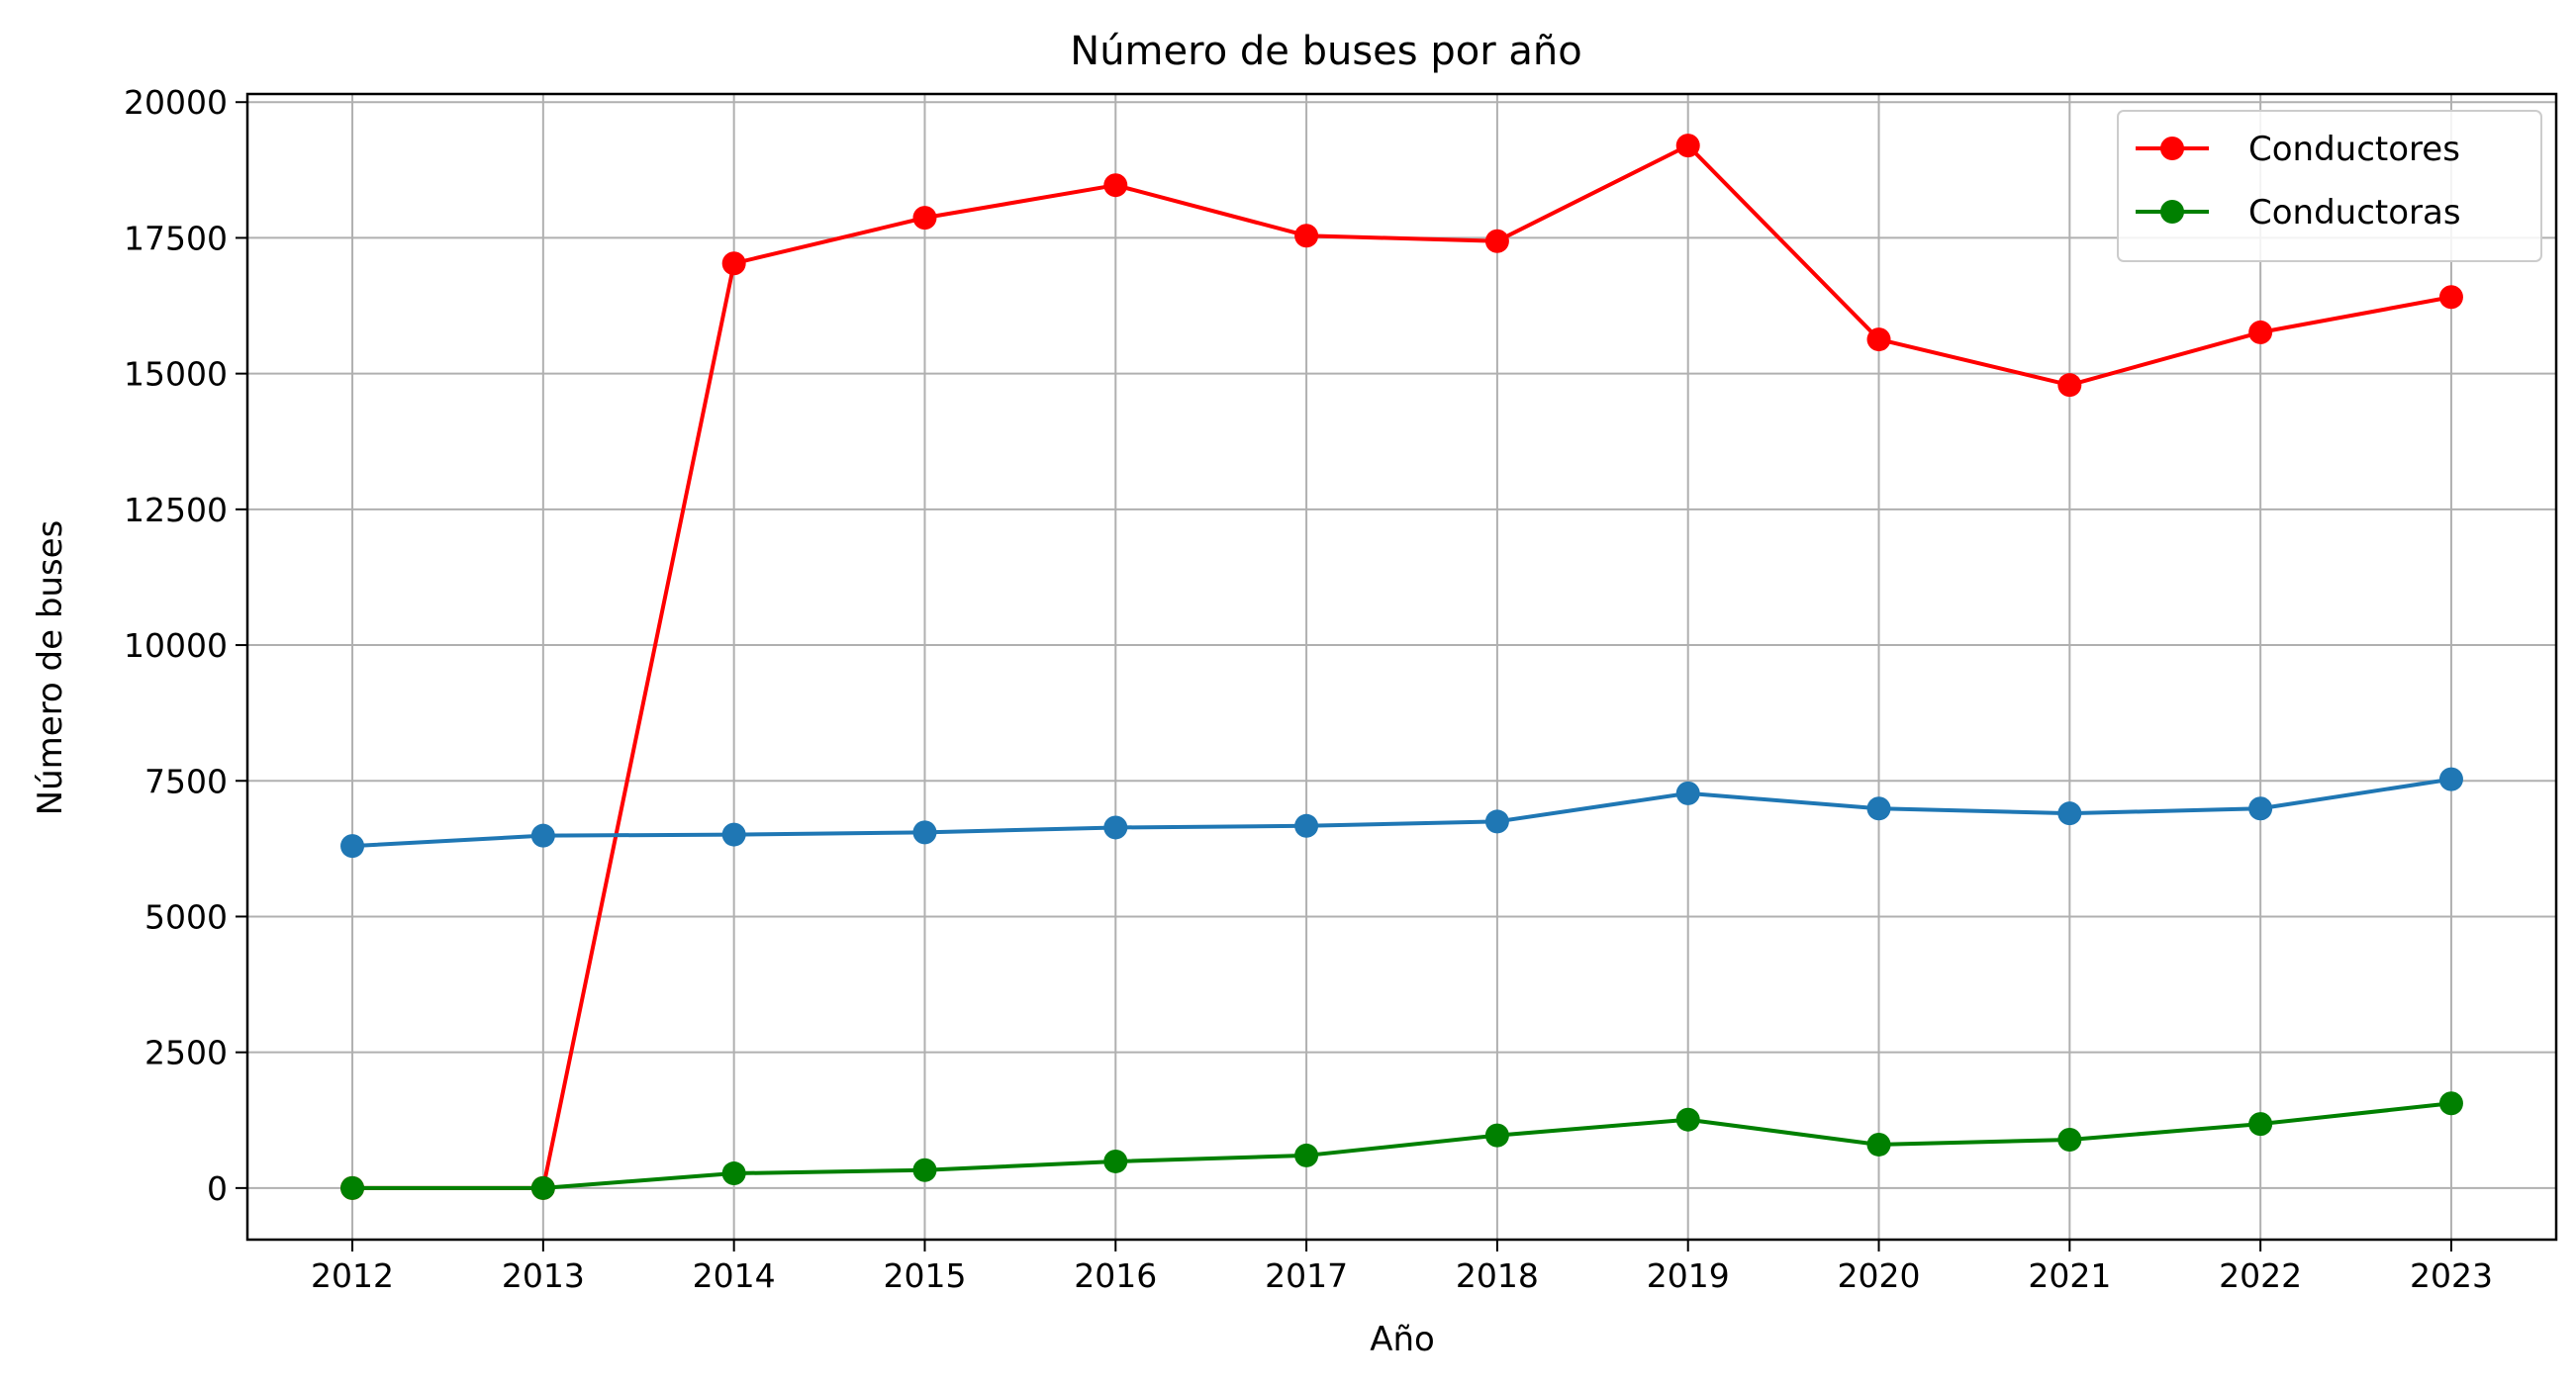 This screenshot has width=2576, height=1390. What do you see at coordinates (1115, 1275) in the screenshot?
I see `x-tick-label: 2016` at bounding box center [1115, 1275].